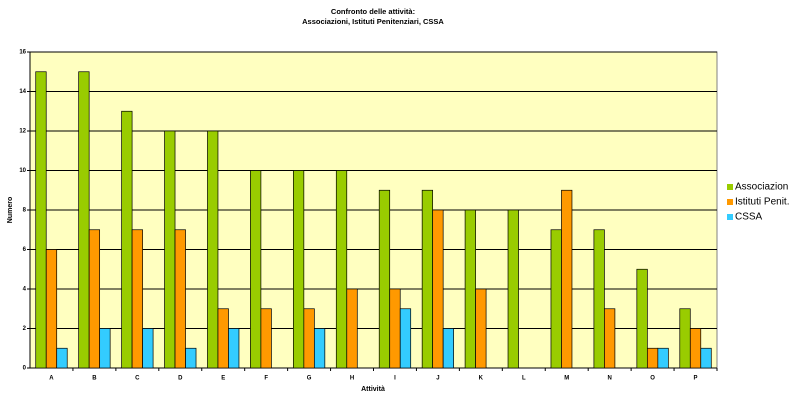 The height and width of the screenshot is (395, 789). Describe the element at coordinates (437, 379) in the screenshot. I see `x-tick-label: J` at that location.